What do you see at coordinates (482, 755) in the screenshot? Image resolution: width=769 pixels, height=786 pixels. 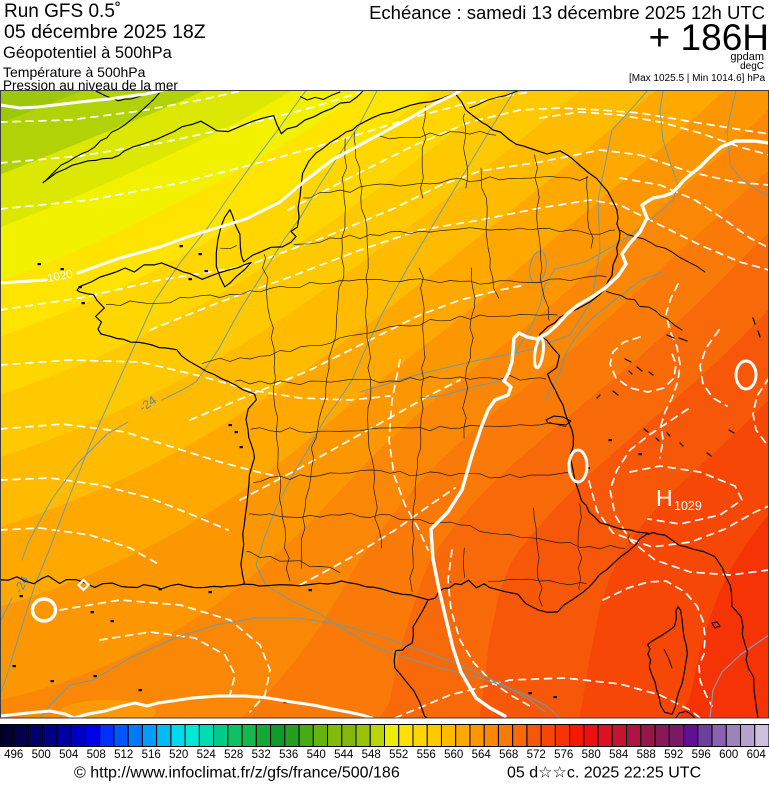 I see `svg-text: 564` at bounding box center [482, 755].